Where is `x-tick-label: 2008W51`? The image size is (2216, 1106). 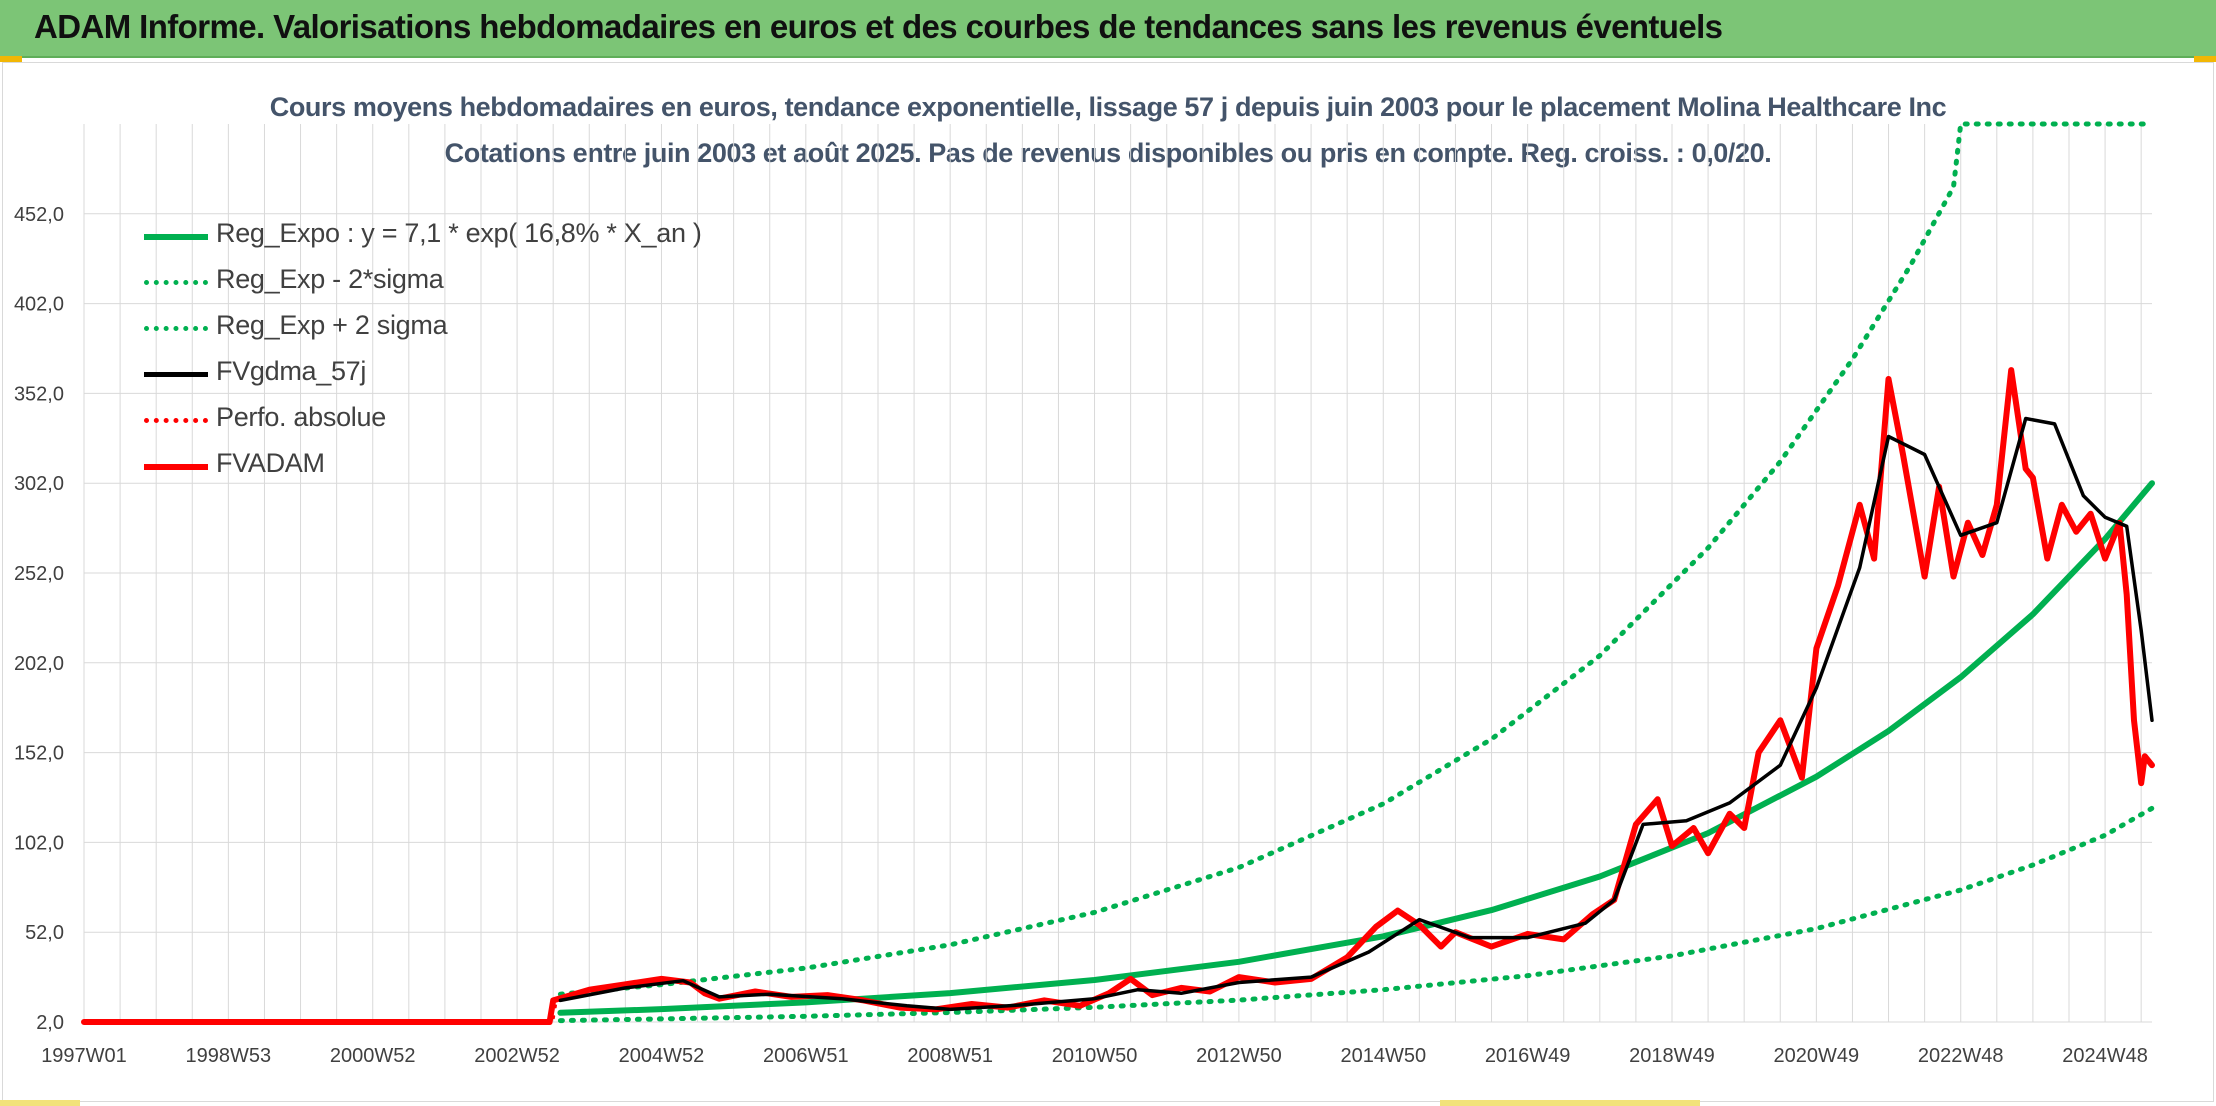 x-tick-label: 2008W51 is located at coordinates (950, 1056).